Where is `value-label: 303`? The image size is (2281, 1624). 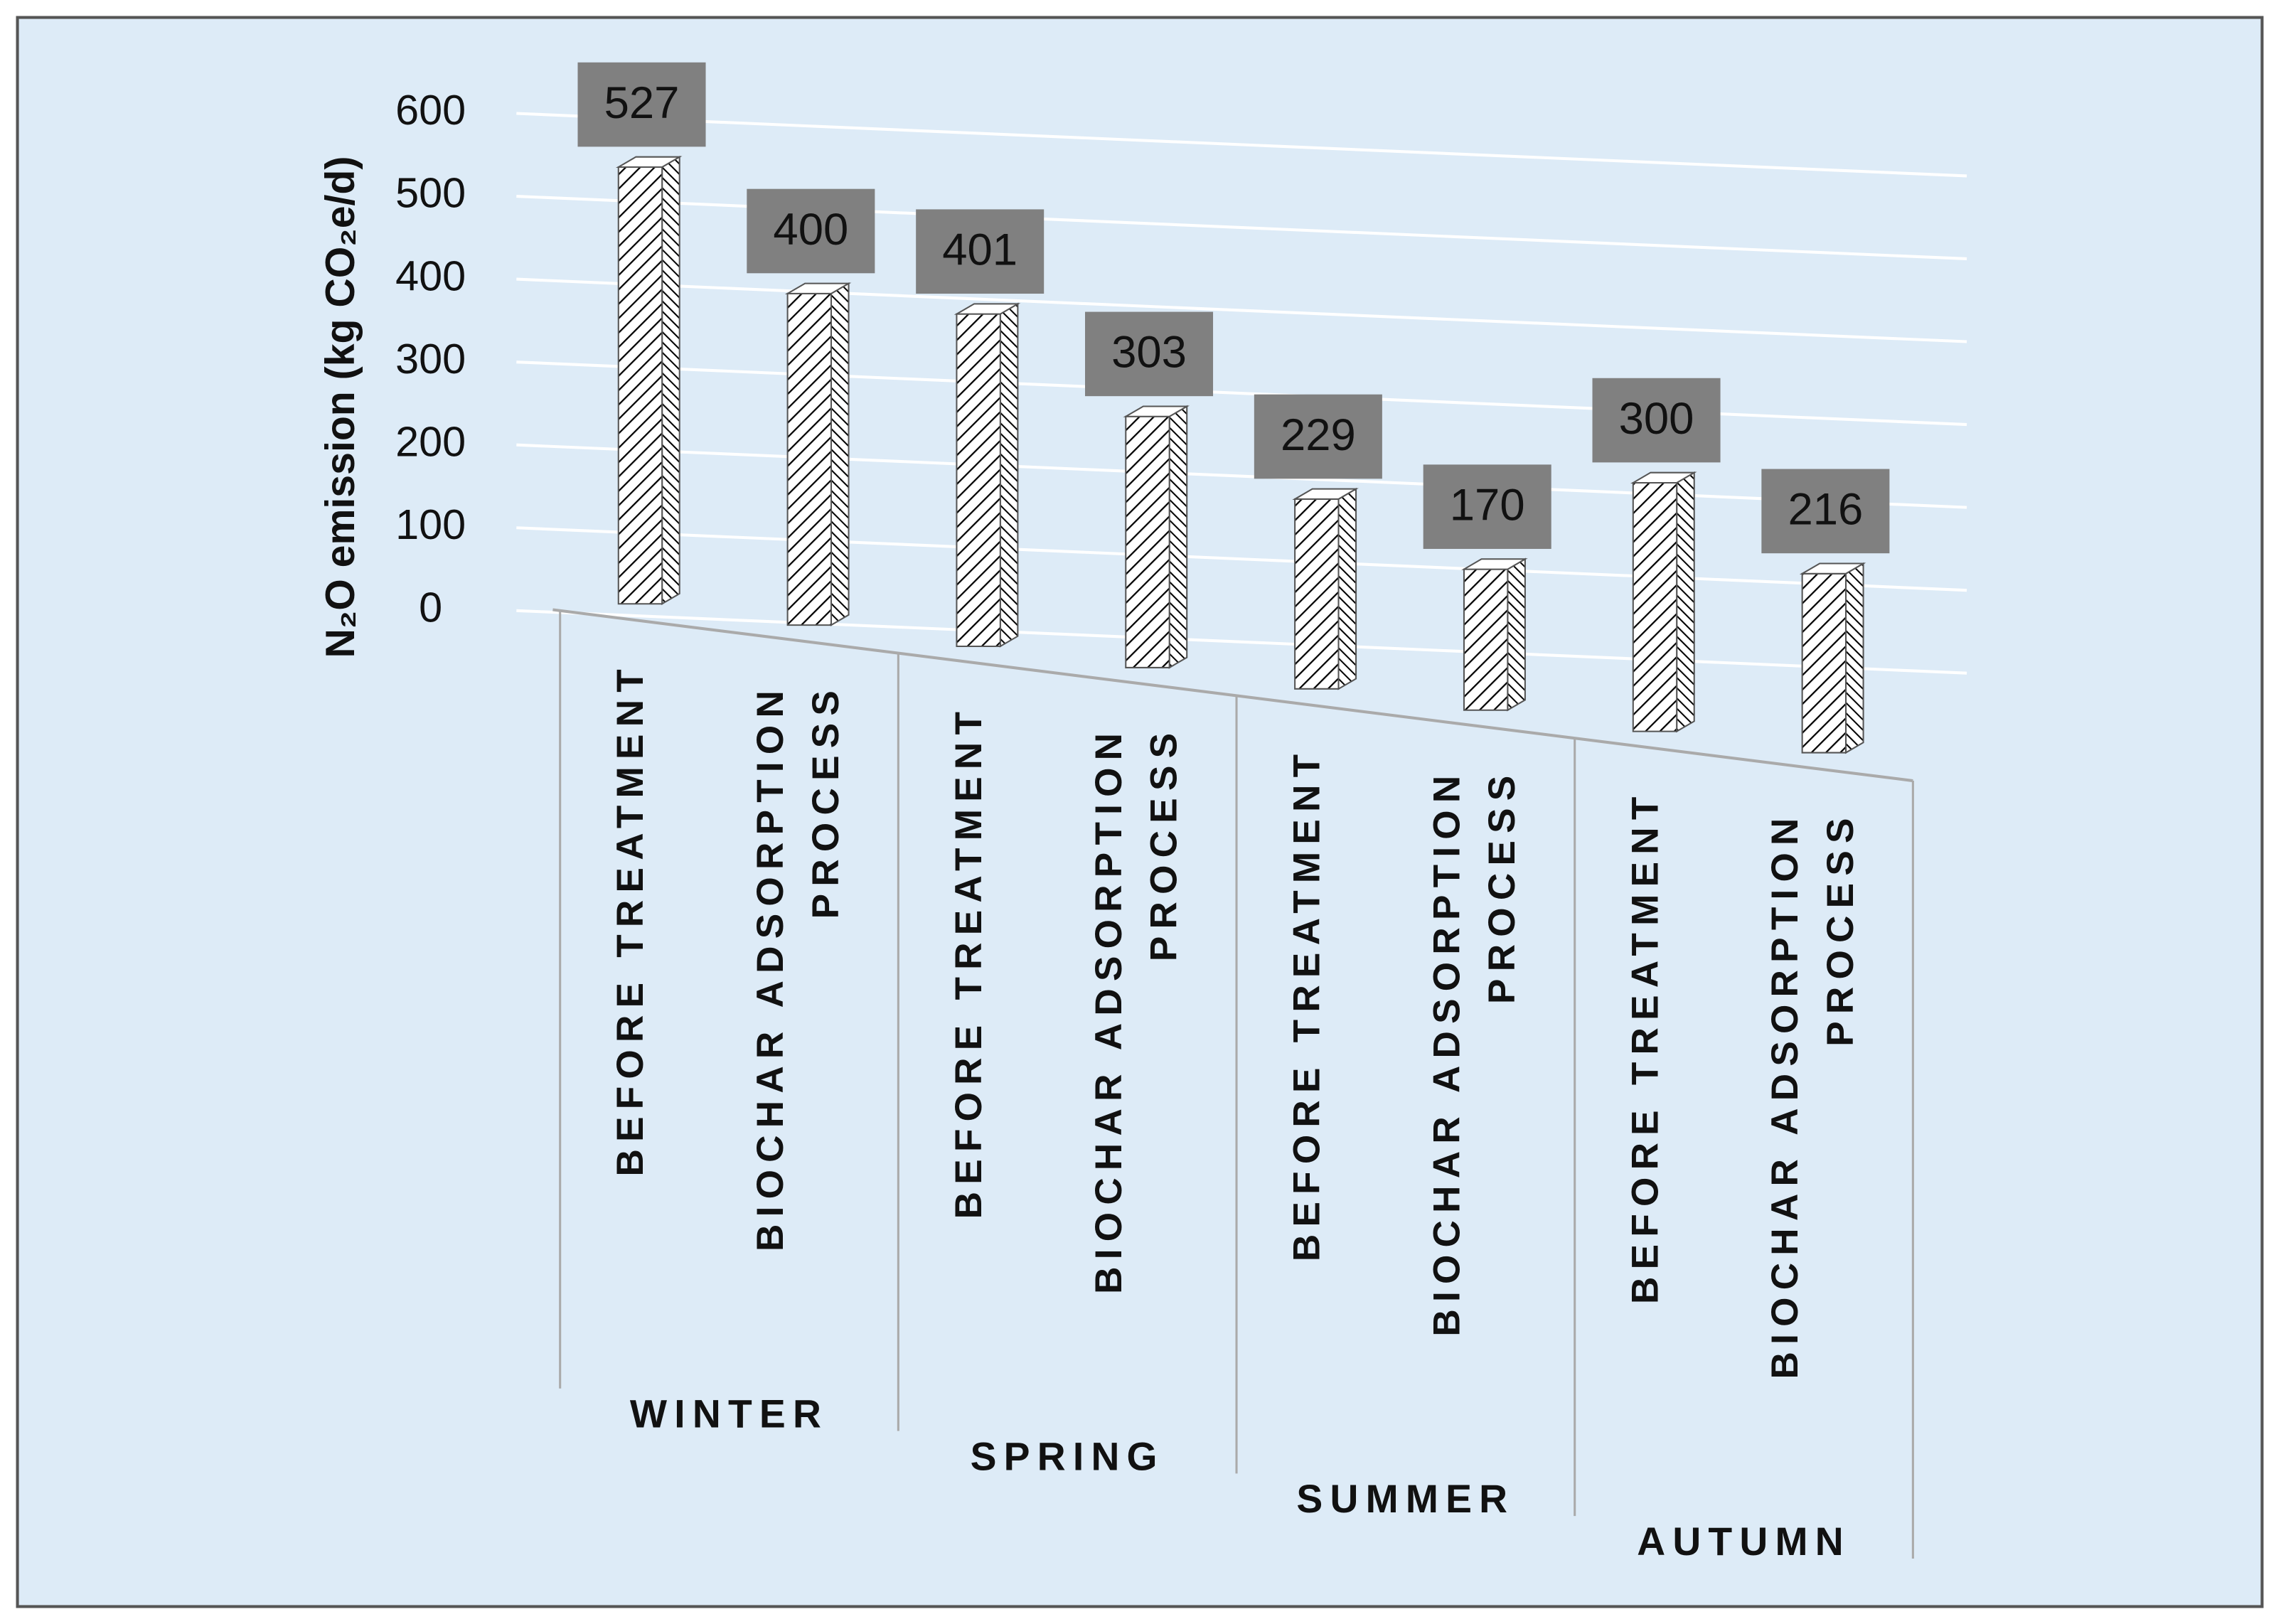
value-label: 303 is located at coordinates (1149, 353).